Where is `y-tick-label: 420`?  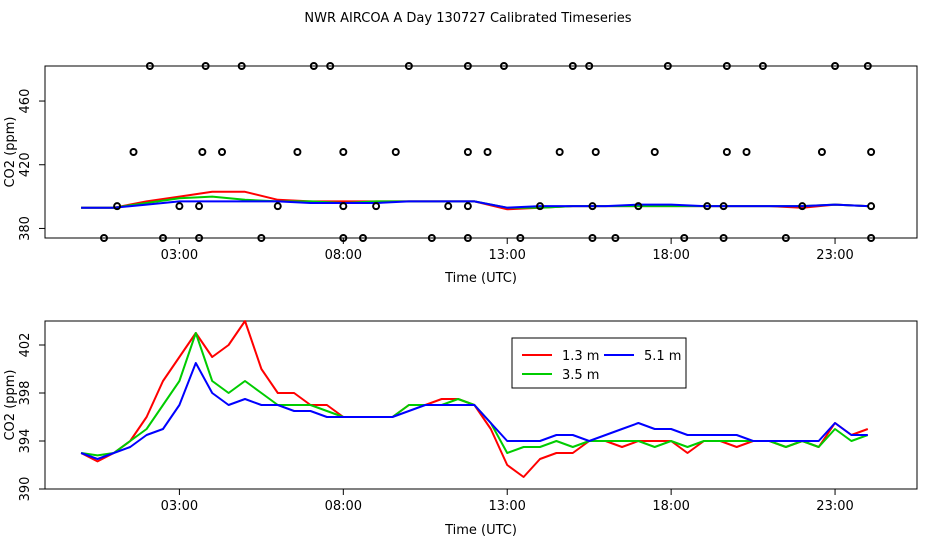 y-tick-label: 420 is located at coordinates (25, 164).